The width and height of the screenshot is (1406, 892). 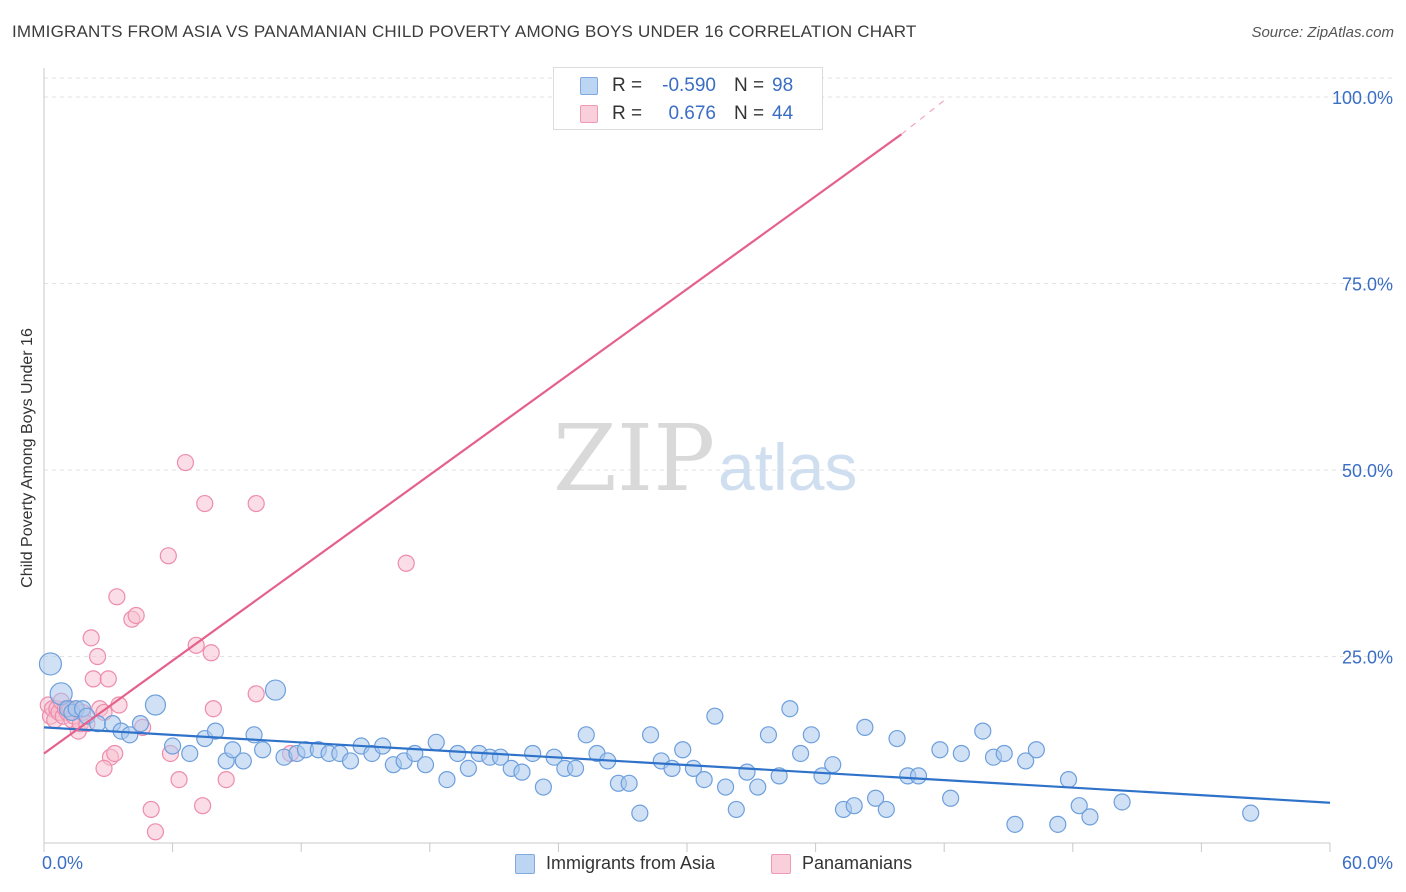 What do you see at coordinates (703, 865) in the screenshot?
I see `series-legend: Immigrants from Asia Panamanians` at bounding box center [703, 865].